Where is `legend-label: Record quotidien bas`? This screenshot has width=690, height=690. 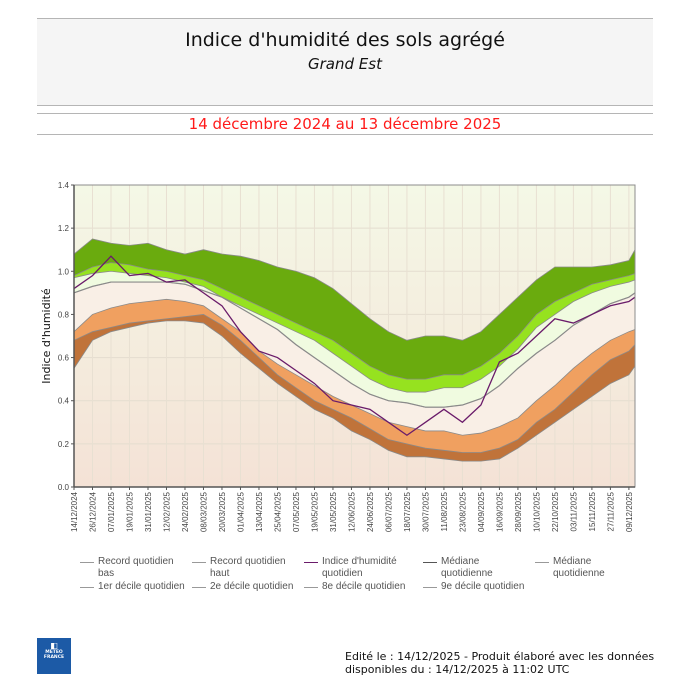 legend-label: Record quotidien bas is located at coordinates (136, 567).